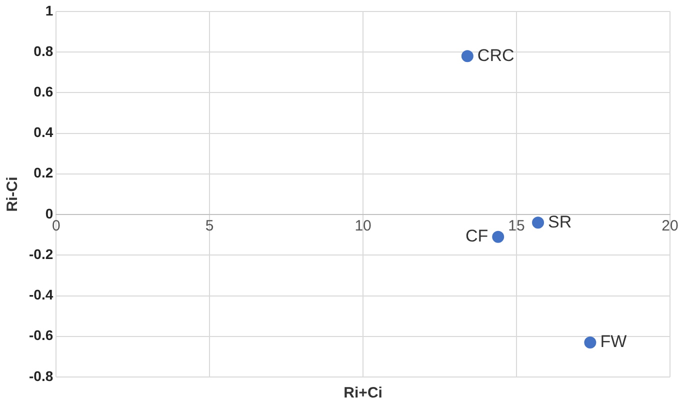 The image size is (682, 405). I want to click on x-tick-label: 5, so click(209, 226).